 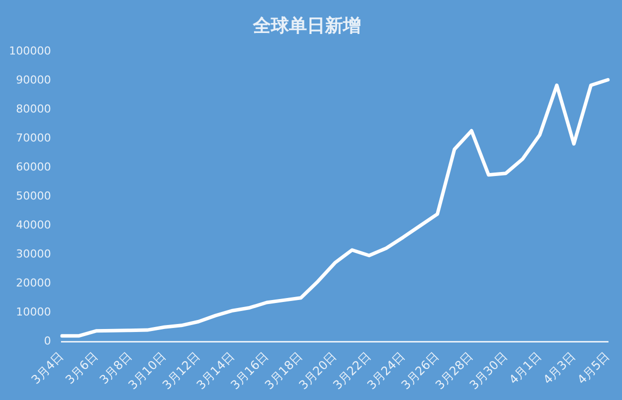 What do you see at coordinates (33, 167) in the screenshot?
I see `y-tick-label: 60000` at bounding box center [33, 167].